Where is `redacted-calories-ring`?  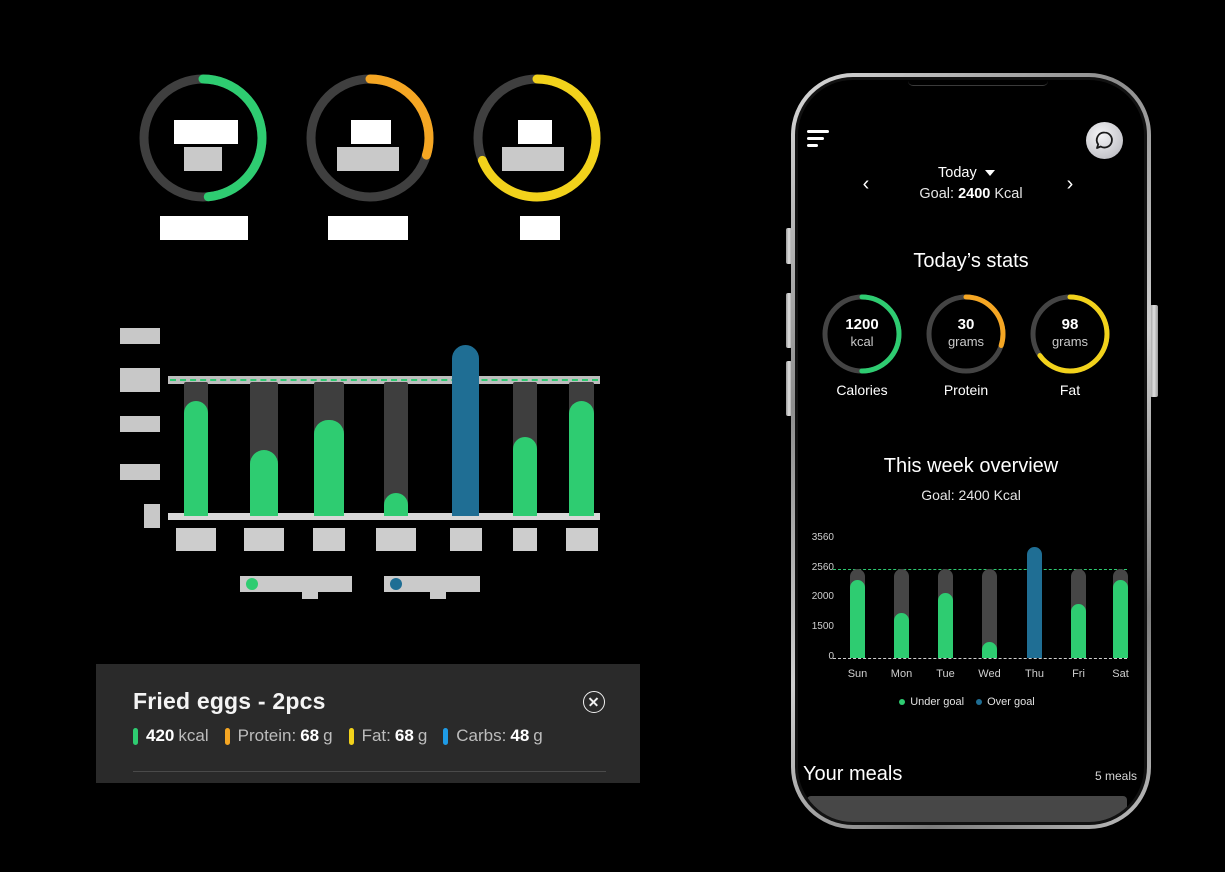
redacted-calories-ring is located at coordinates (203, 138).